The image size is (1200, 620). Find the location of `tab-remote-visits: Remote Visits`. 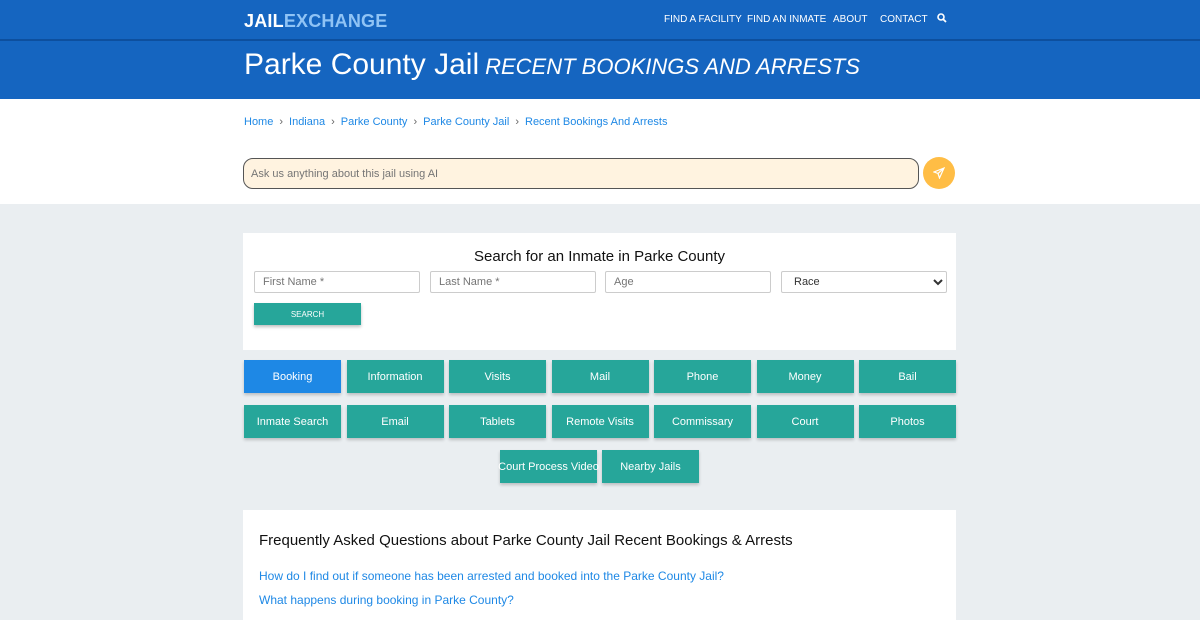

tab-remote-visits: Remote Visits is located at coordinates (600, 421).